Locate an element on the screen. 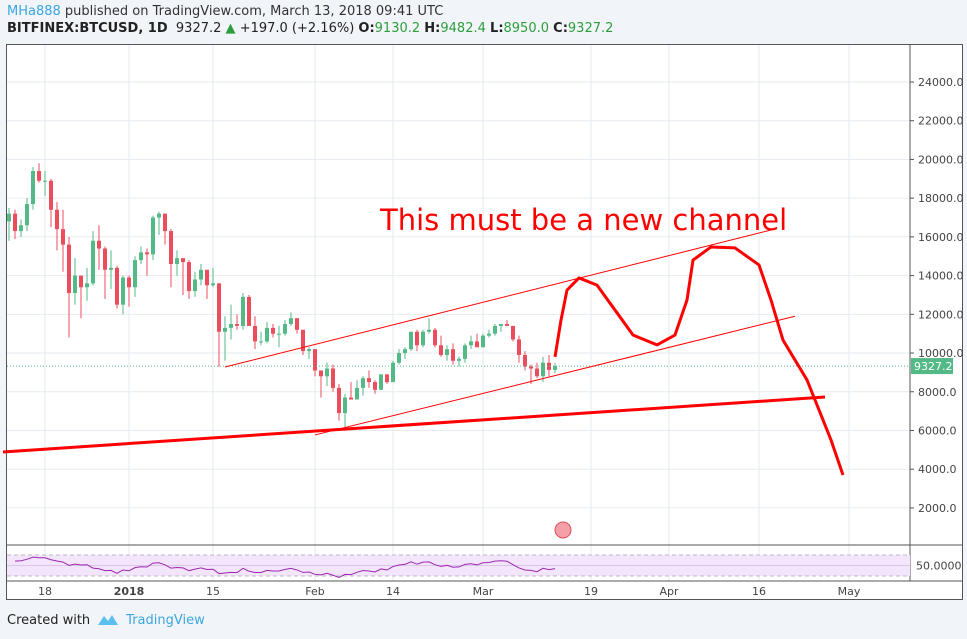 The width and height of the screenshot is (967, 639). close-value: 9327.2 is located at coordinates (590, 28).